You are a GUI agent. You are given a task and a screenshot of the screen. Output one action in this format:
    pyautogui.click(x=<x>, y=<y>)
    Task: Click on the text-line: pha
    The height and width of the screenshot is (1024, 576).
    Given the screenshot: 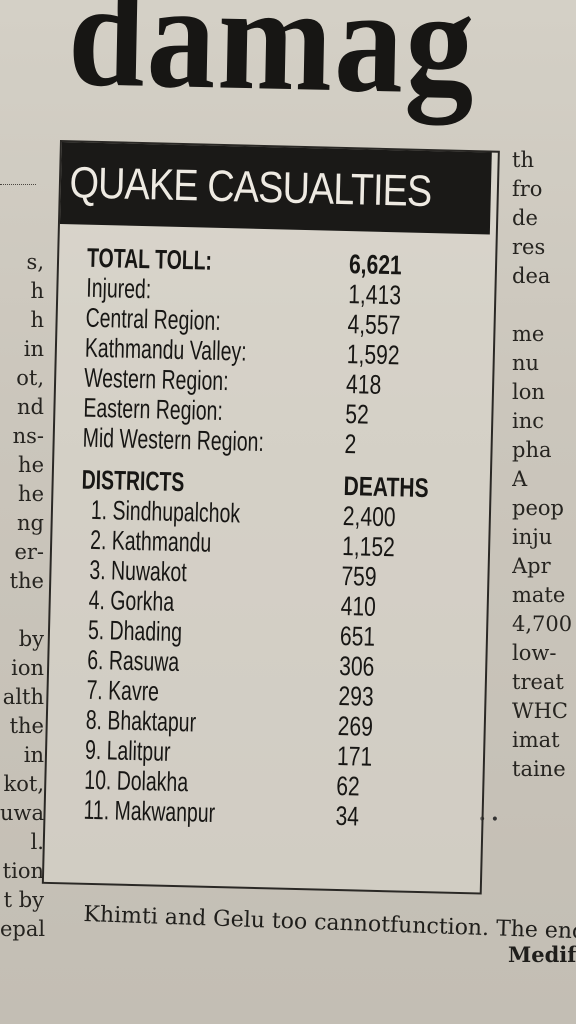 What is the action you would take?
    pyautogui.click(x=532, y=450)
    